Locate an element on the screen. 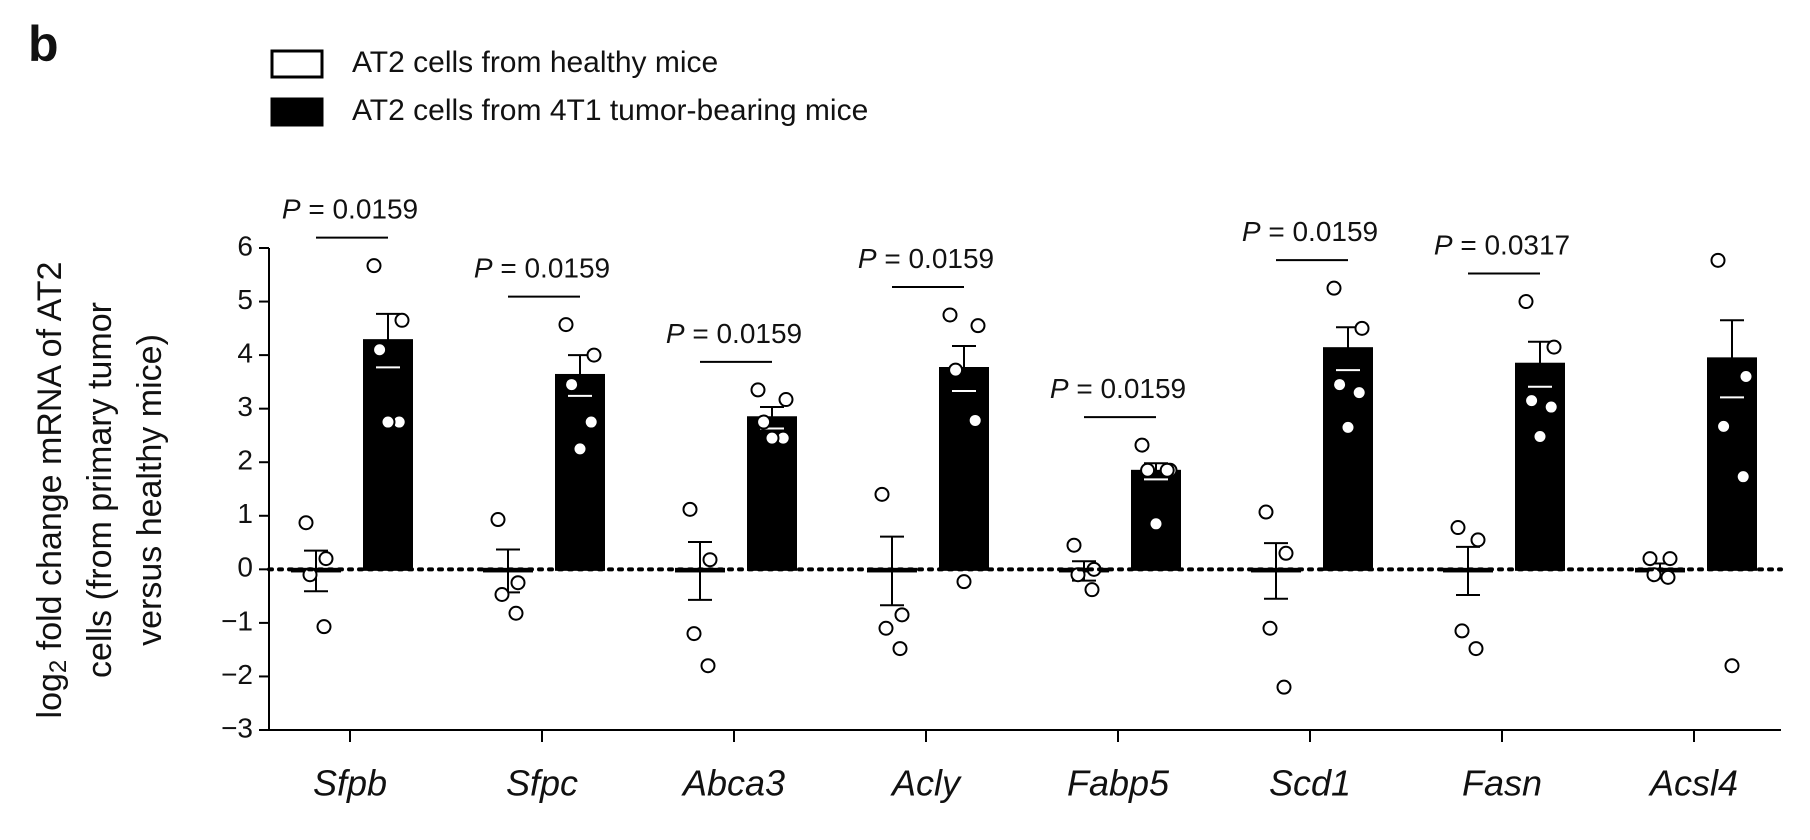  x-tick-label: Fasn is located at coordinates (1502, 783).